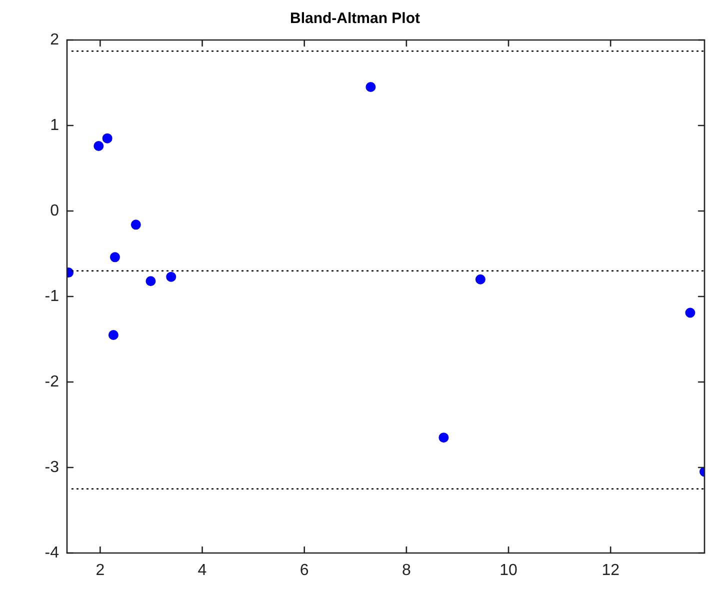 This screenshot has width=710, height=607. Describe the element at coordinates (52, 381) in the screenshot. I see `y-tick-label: -2` at that location.